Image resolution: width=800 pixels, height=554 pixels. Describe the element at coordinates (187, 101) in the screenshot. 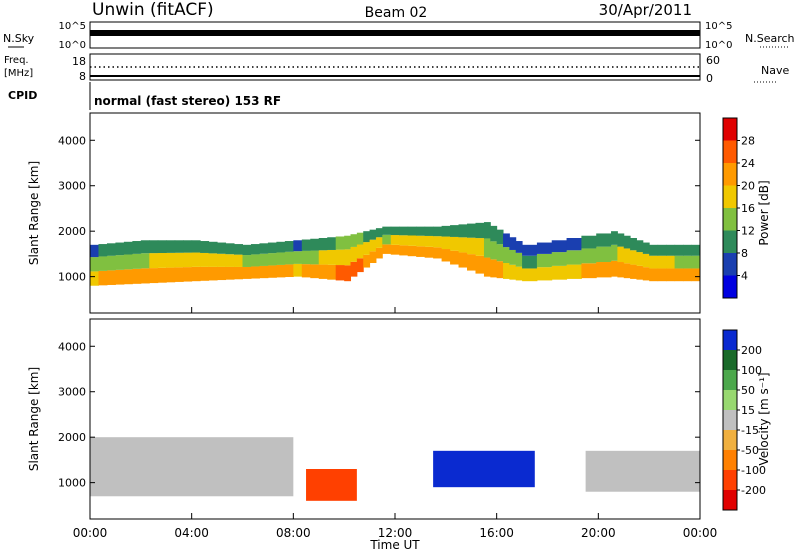

I see `cpid-text: normal (fast stereo) 153 RF` at that location.